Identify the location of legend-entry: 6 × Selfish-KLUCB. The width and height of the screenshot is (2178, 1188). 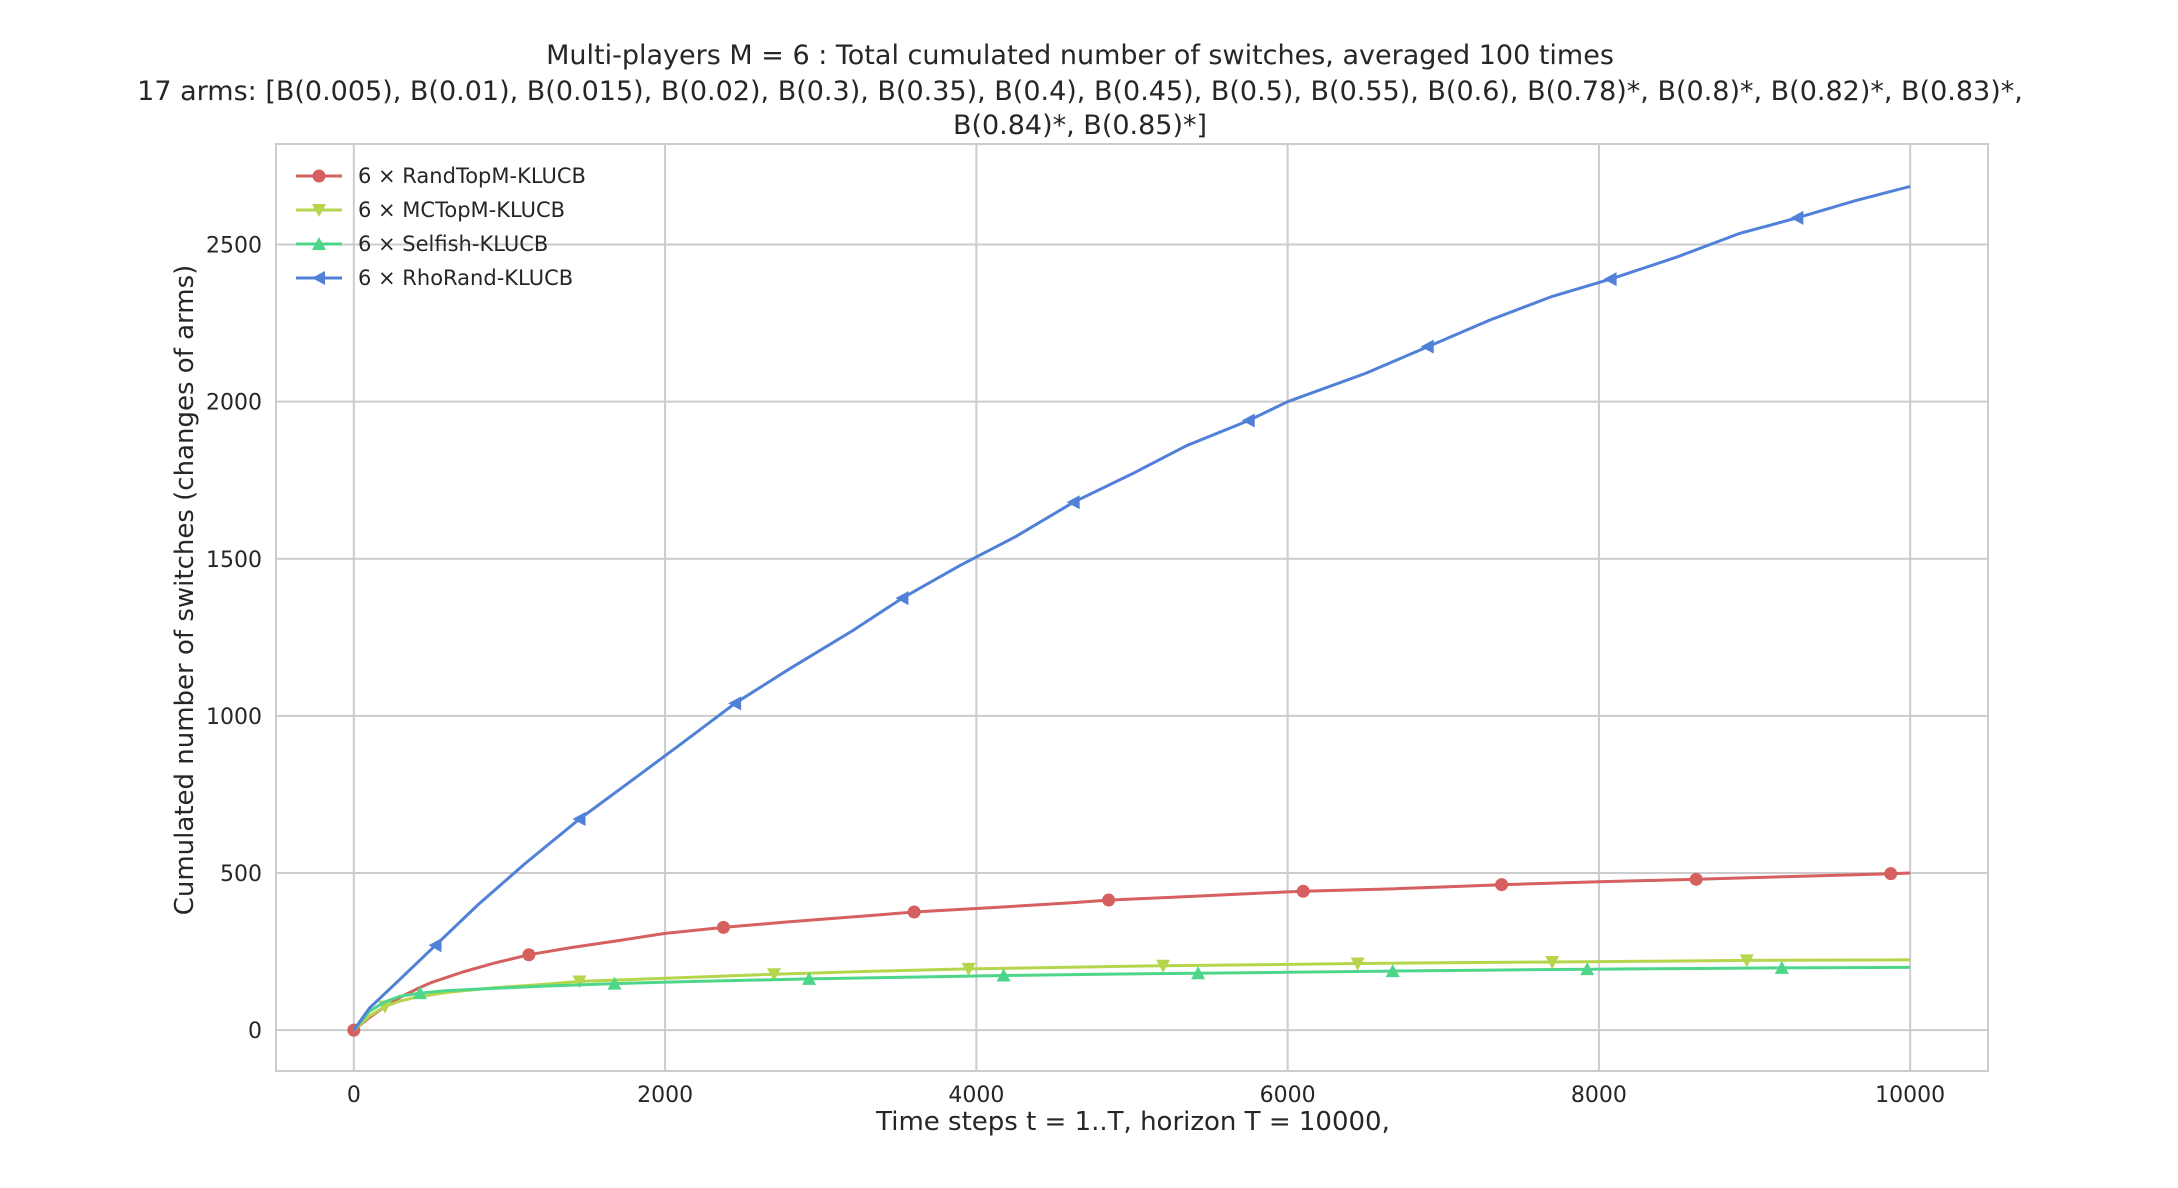
(422, 244).